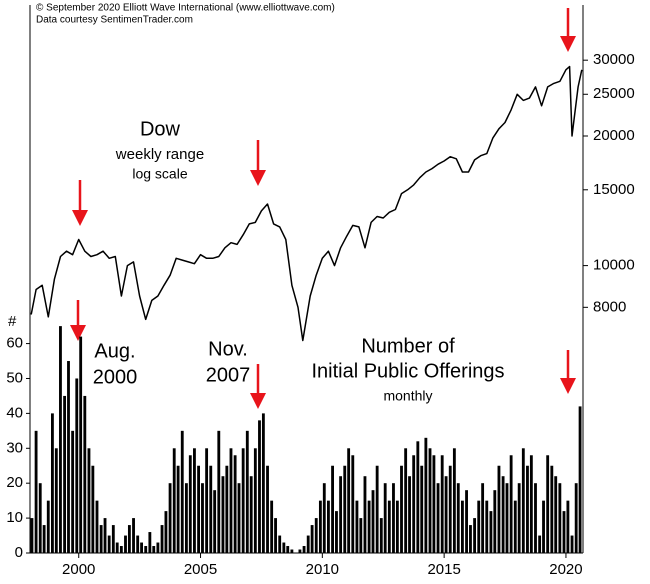  Describe the element at coordinates (160, 129) in the screenshot. I see `annotation: Dow` at that location.